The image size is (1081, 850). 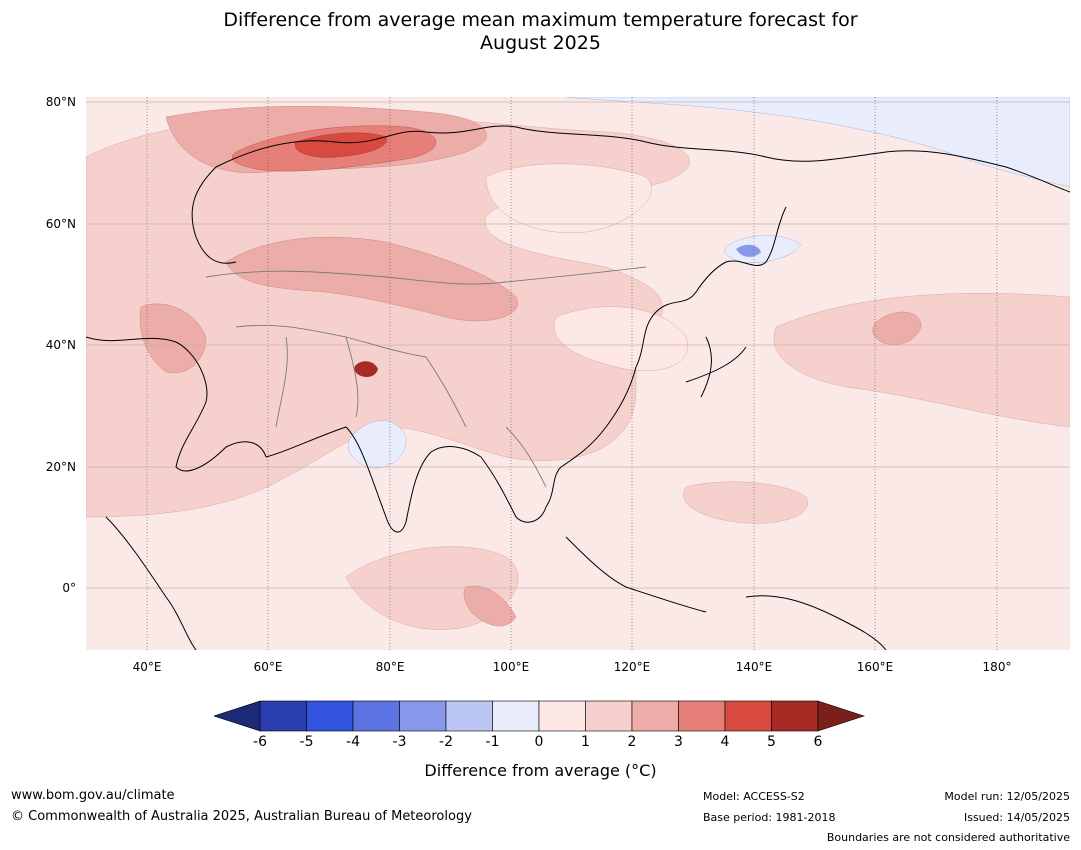 What do you see at coordinates (997, 667) in the screenshot?
I see `lon-label-180: 180°` at bounding box center [997, 667].